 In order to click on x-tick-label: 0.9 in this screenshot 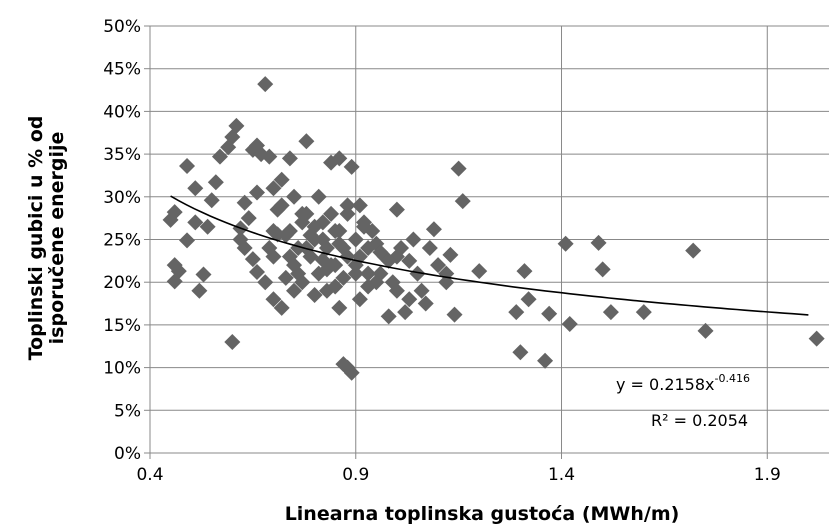, I will do `click(355, 475)`.